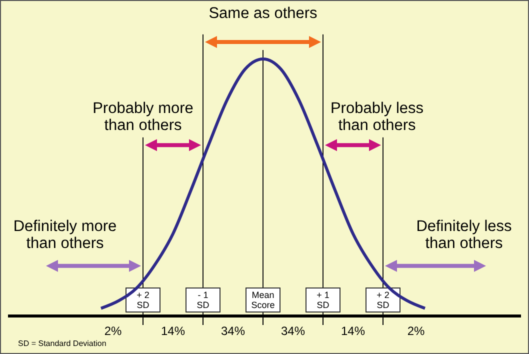 The image size is (529, 354). What do you see at coordinates (263, 300) in the screenshot?
I see `x-tick-label: Mean Score` at bounding box center [263, 300].